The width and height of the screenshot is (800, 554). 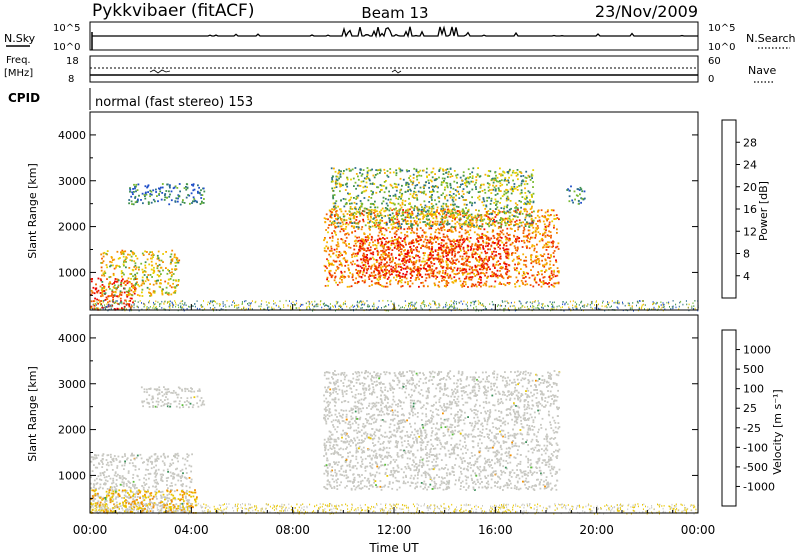 What do you see at coordinates (711, 79) in the screenshot?
I see `freq-right-tick-bottom: 0` at bounding box center [711, 79].